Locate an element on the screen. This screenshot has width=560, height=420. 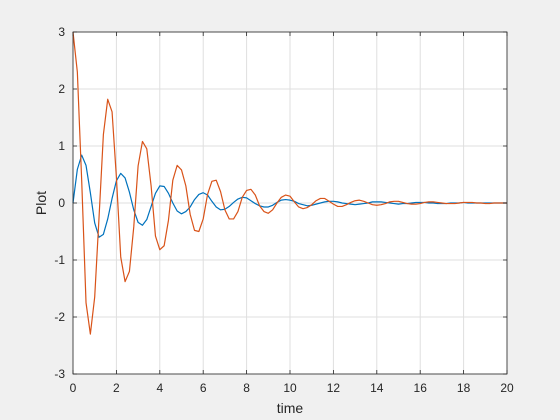
x-tick-label: 0 is located at coordinates (73, 388).